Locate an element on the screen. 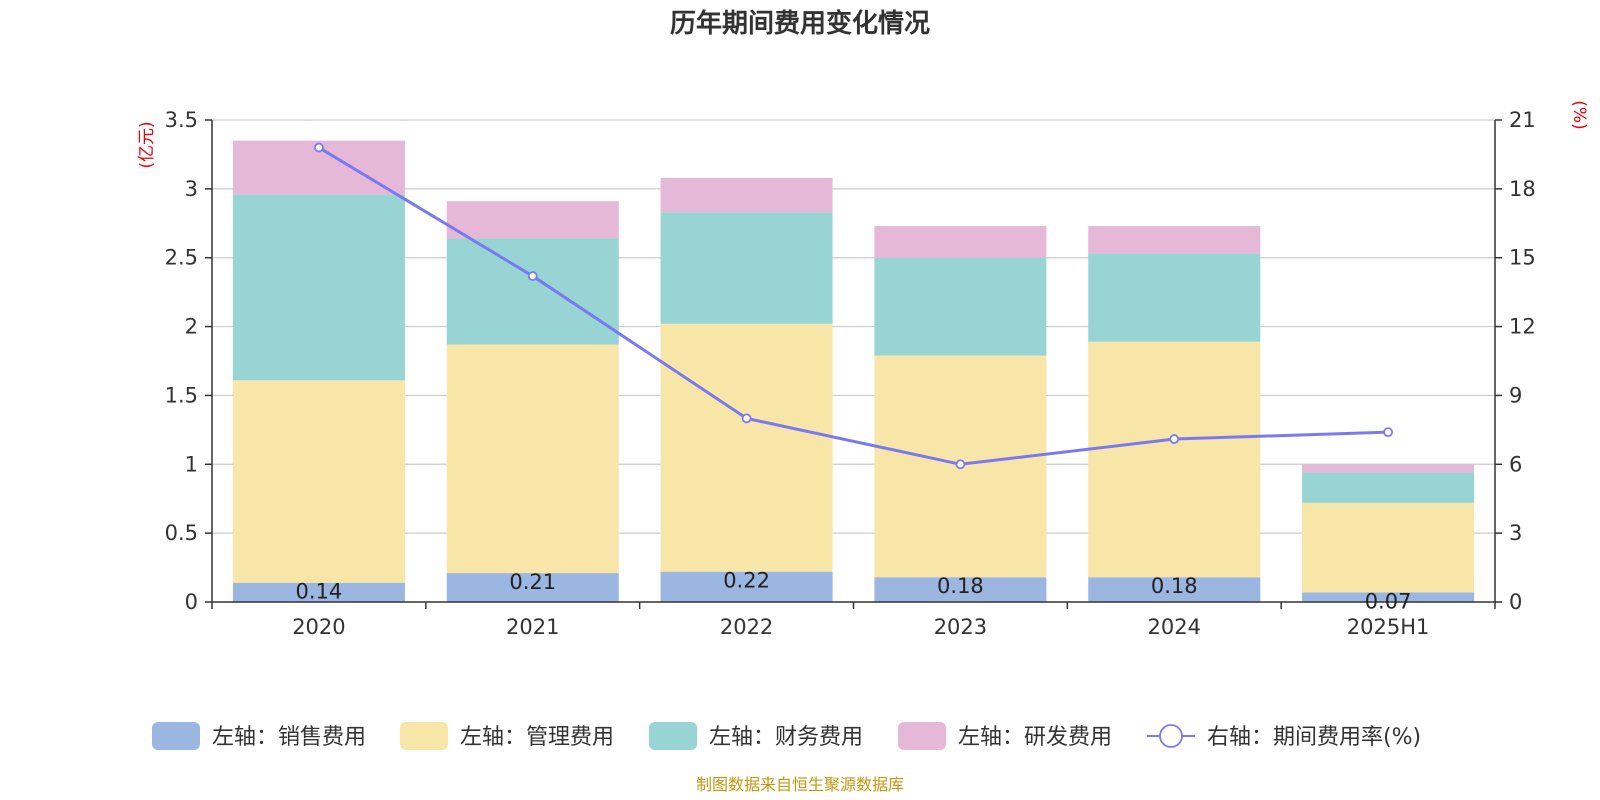  x-tick-label: 2023 is located at coordinates (960, 627).